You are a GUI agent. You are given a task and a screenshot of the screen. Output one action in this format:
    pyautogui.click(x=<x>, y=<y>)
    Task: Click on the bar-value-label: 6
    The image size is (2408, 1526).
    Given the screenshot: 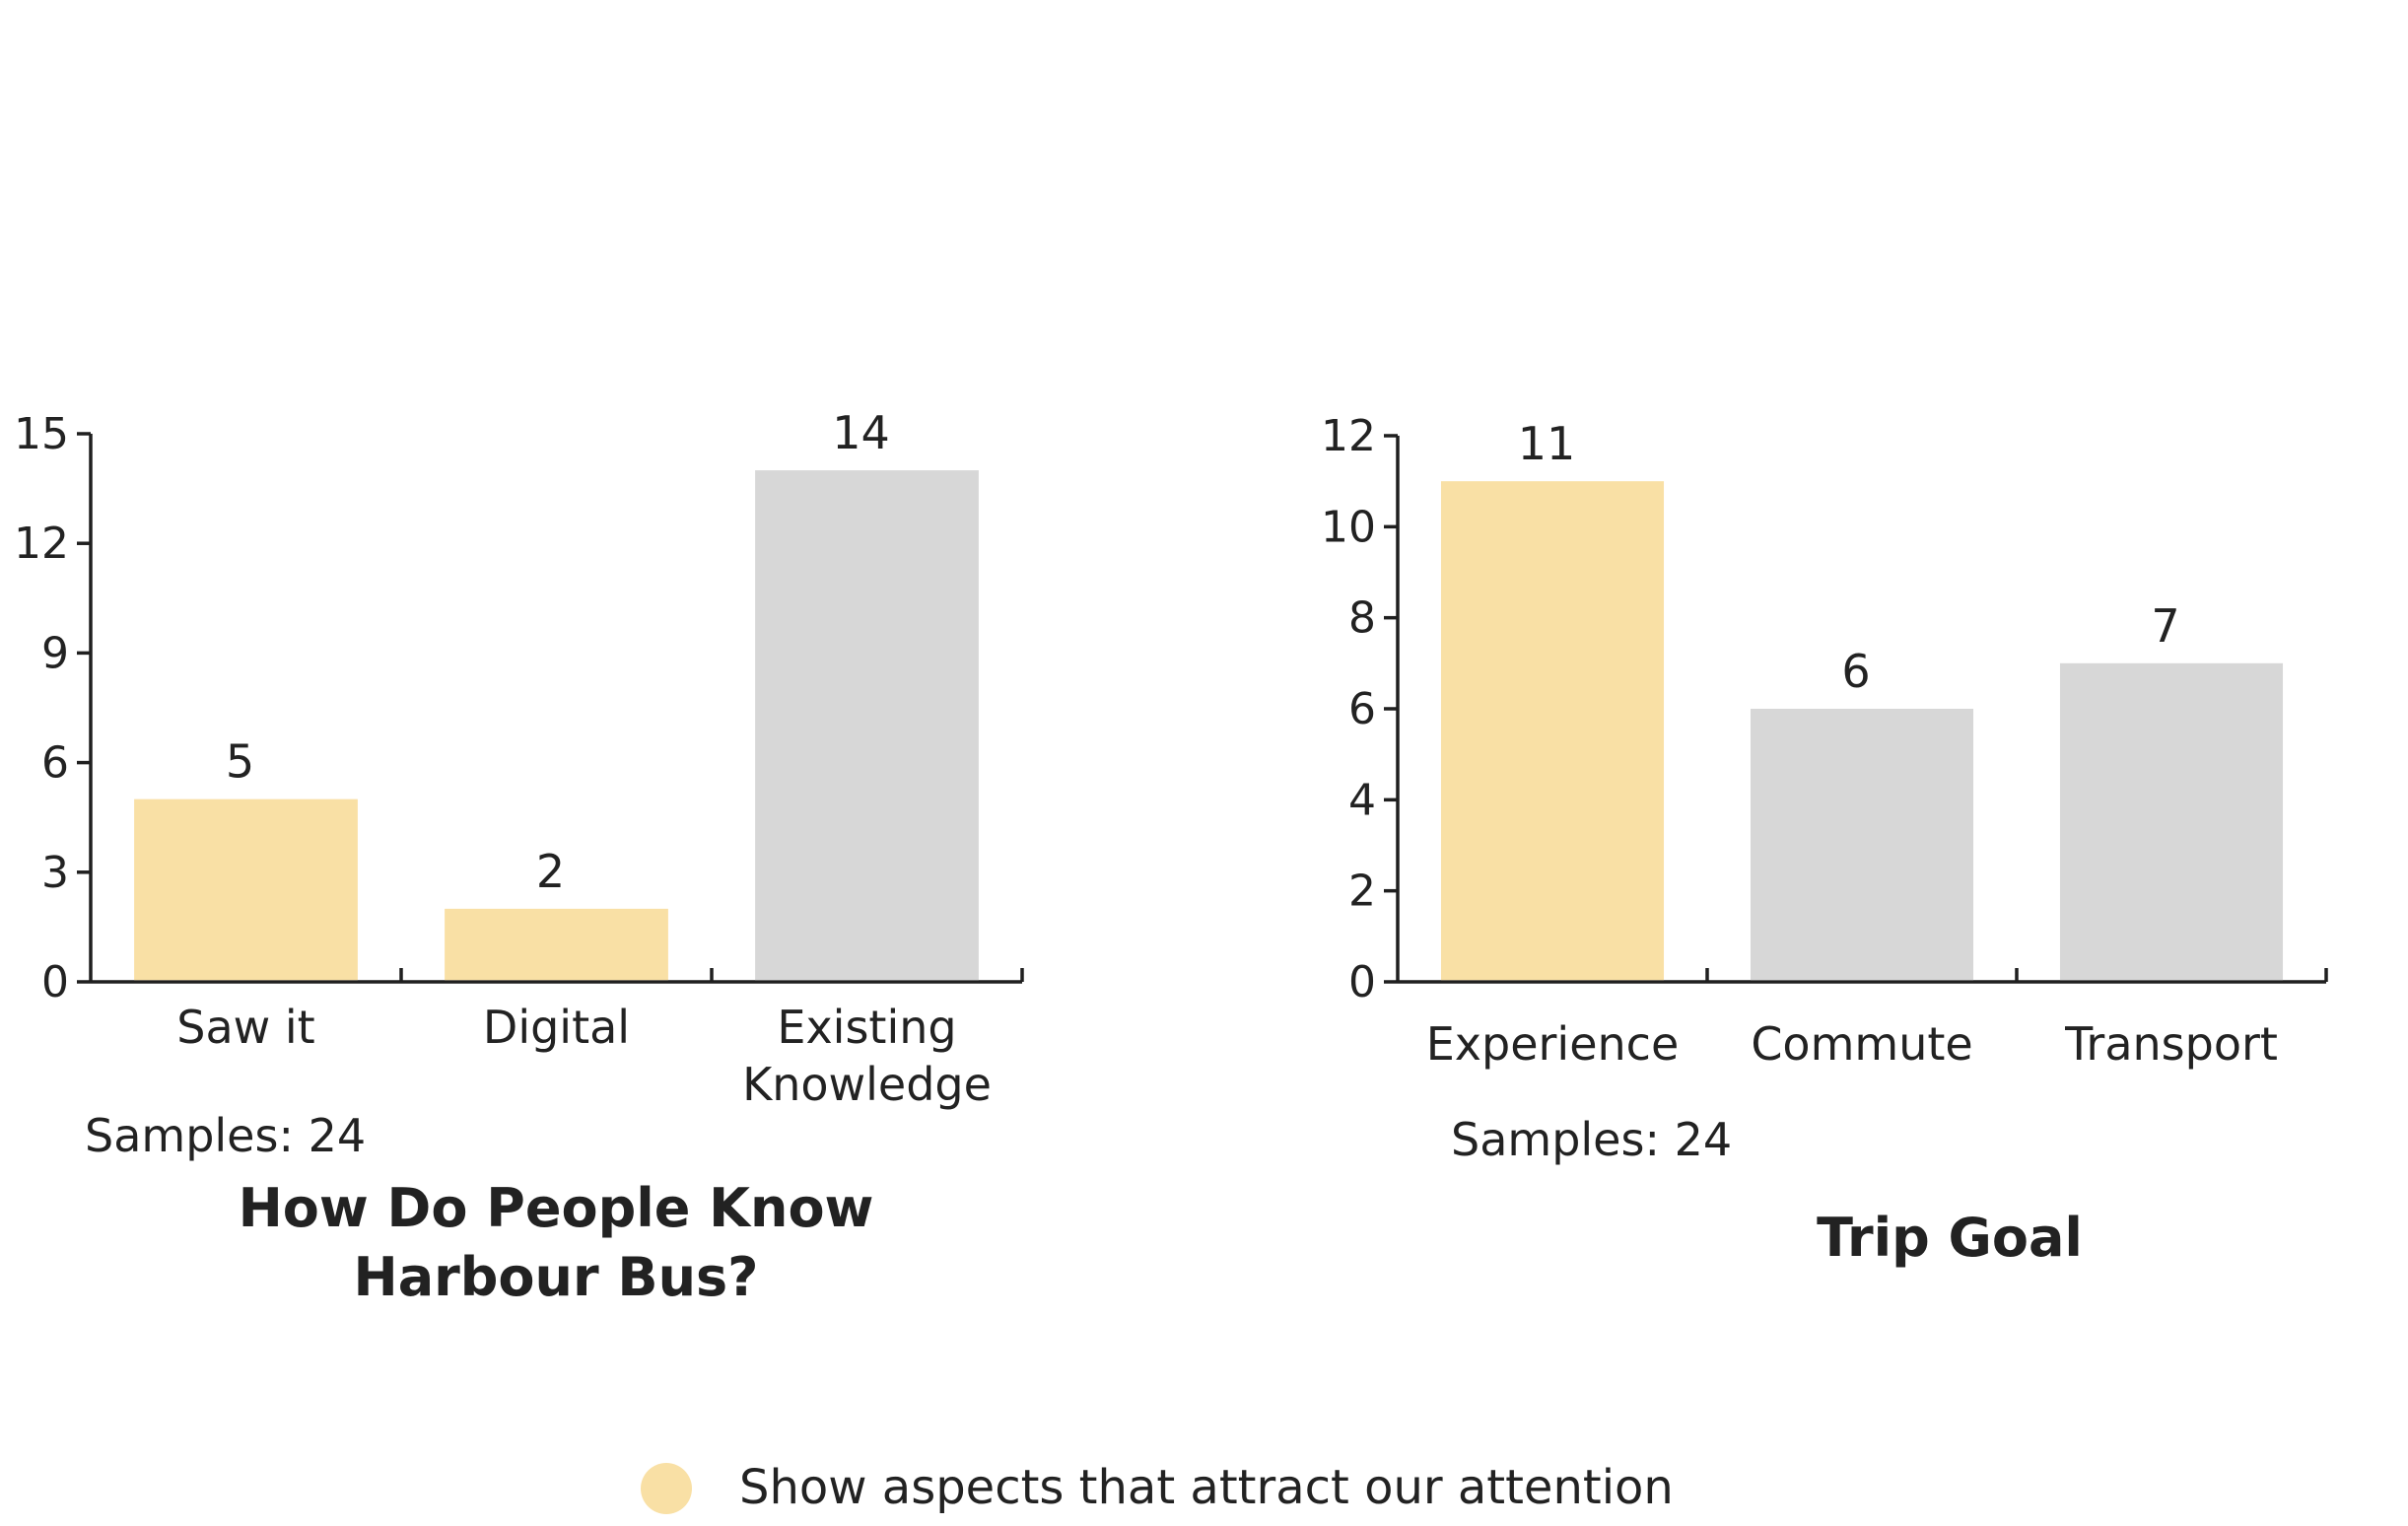 What is the action you would take?
    pyautogui.click(x=1855, y=671)
    